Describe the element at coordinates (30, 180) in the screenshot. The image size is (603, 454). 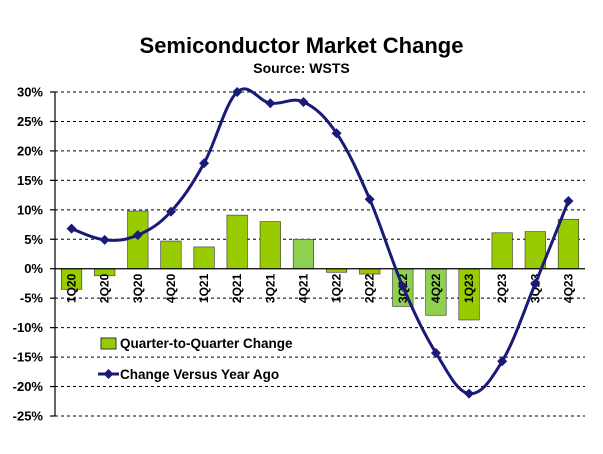
I see `y-tick-label: 15%` at that location.